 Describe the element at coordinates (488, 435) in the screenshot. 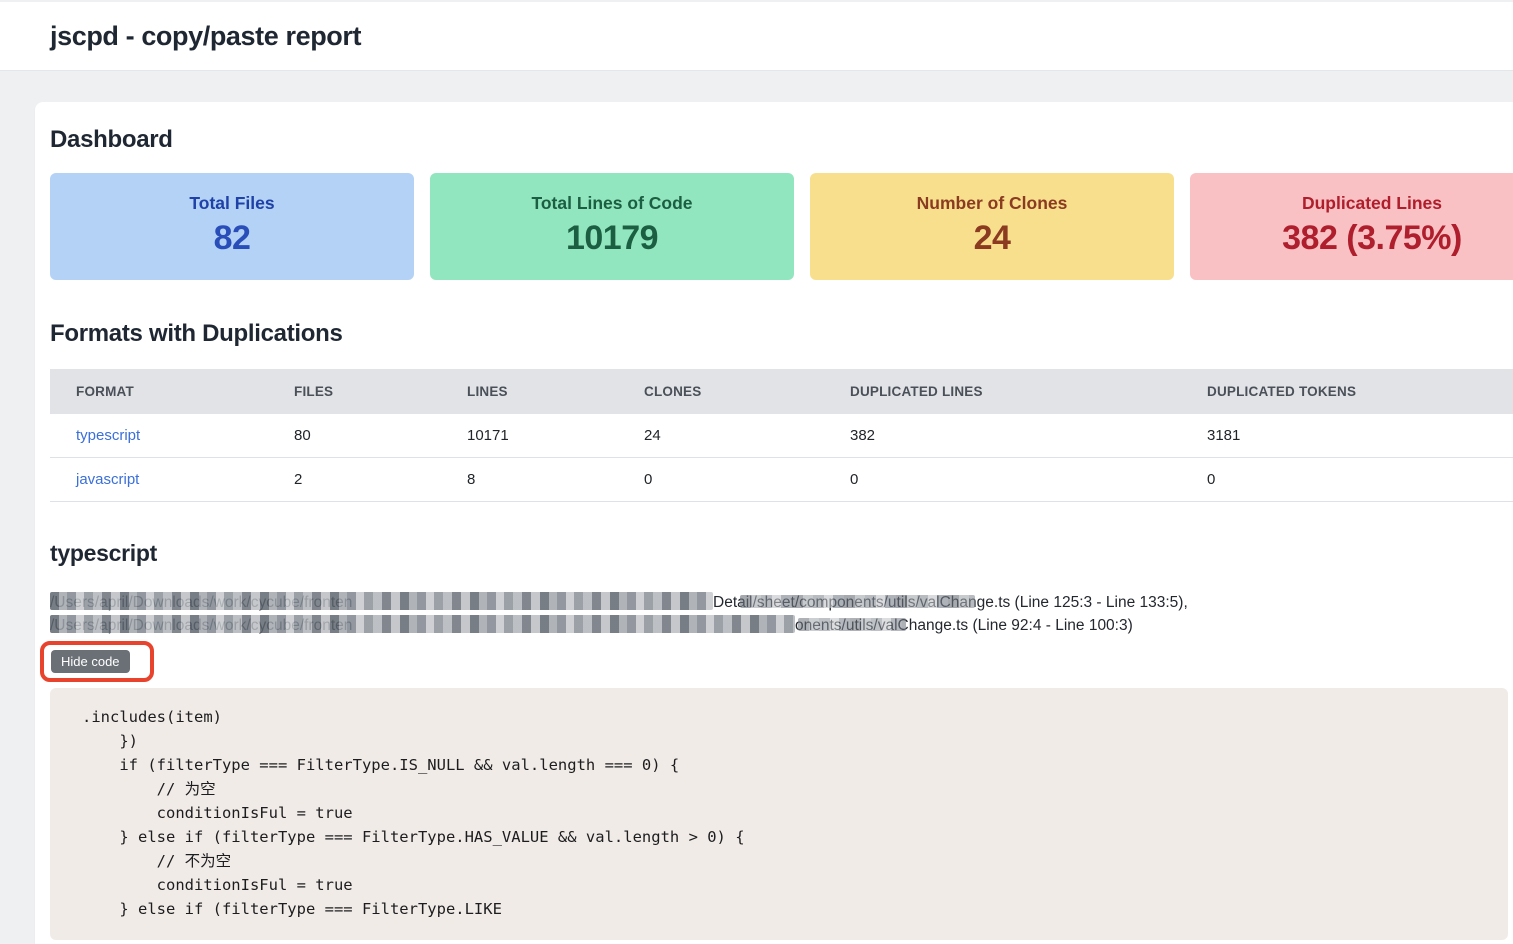

I see `cell-lines: 10171` at that location.